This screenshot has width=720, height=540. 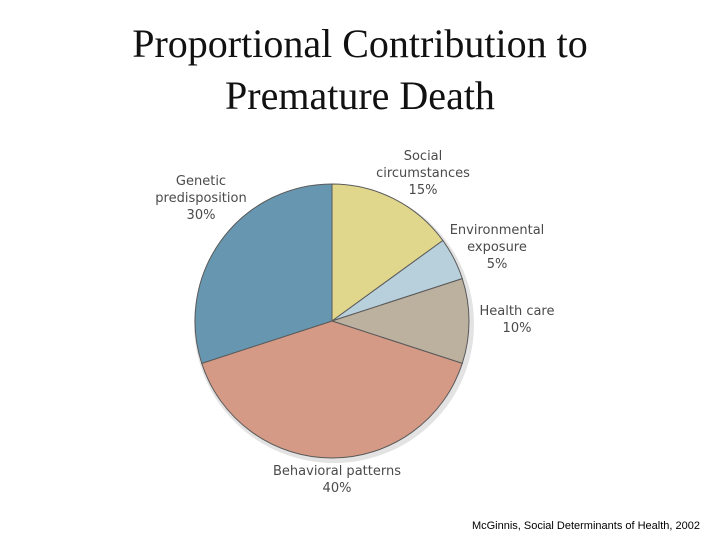 I want to click on slice-label-3: Behavioral patterns 40%, so click(x=337, y=480).